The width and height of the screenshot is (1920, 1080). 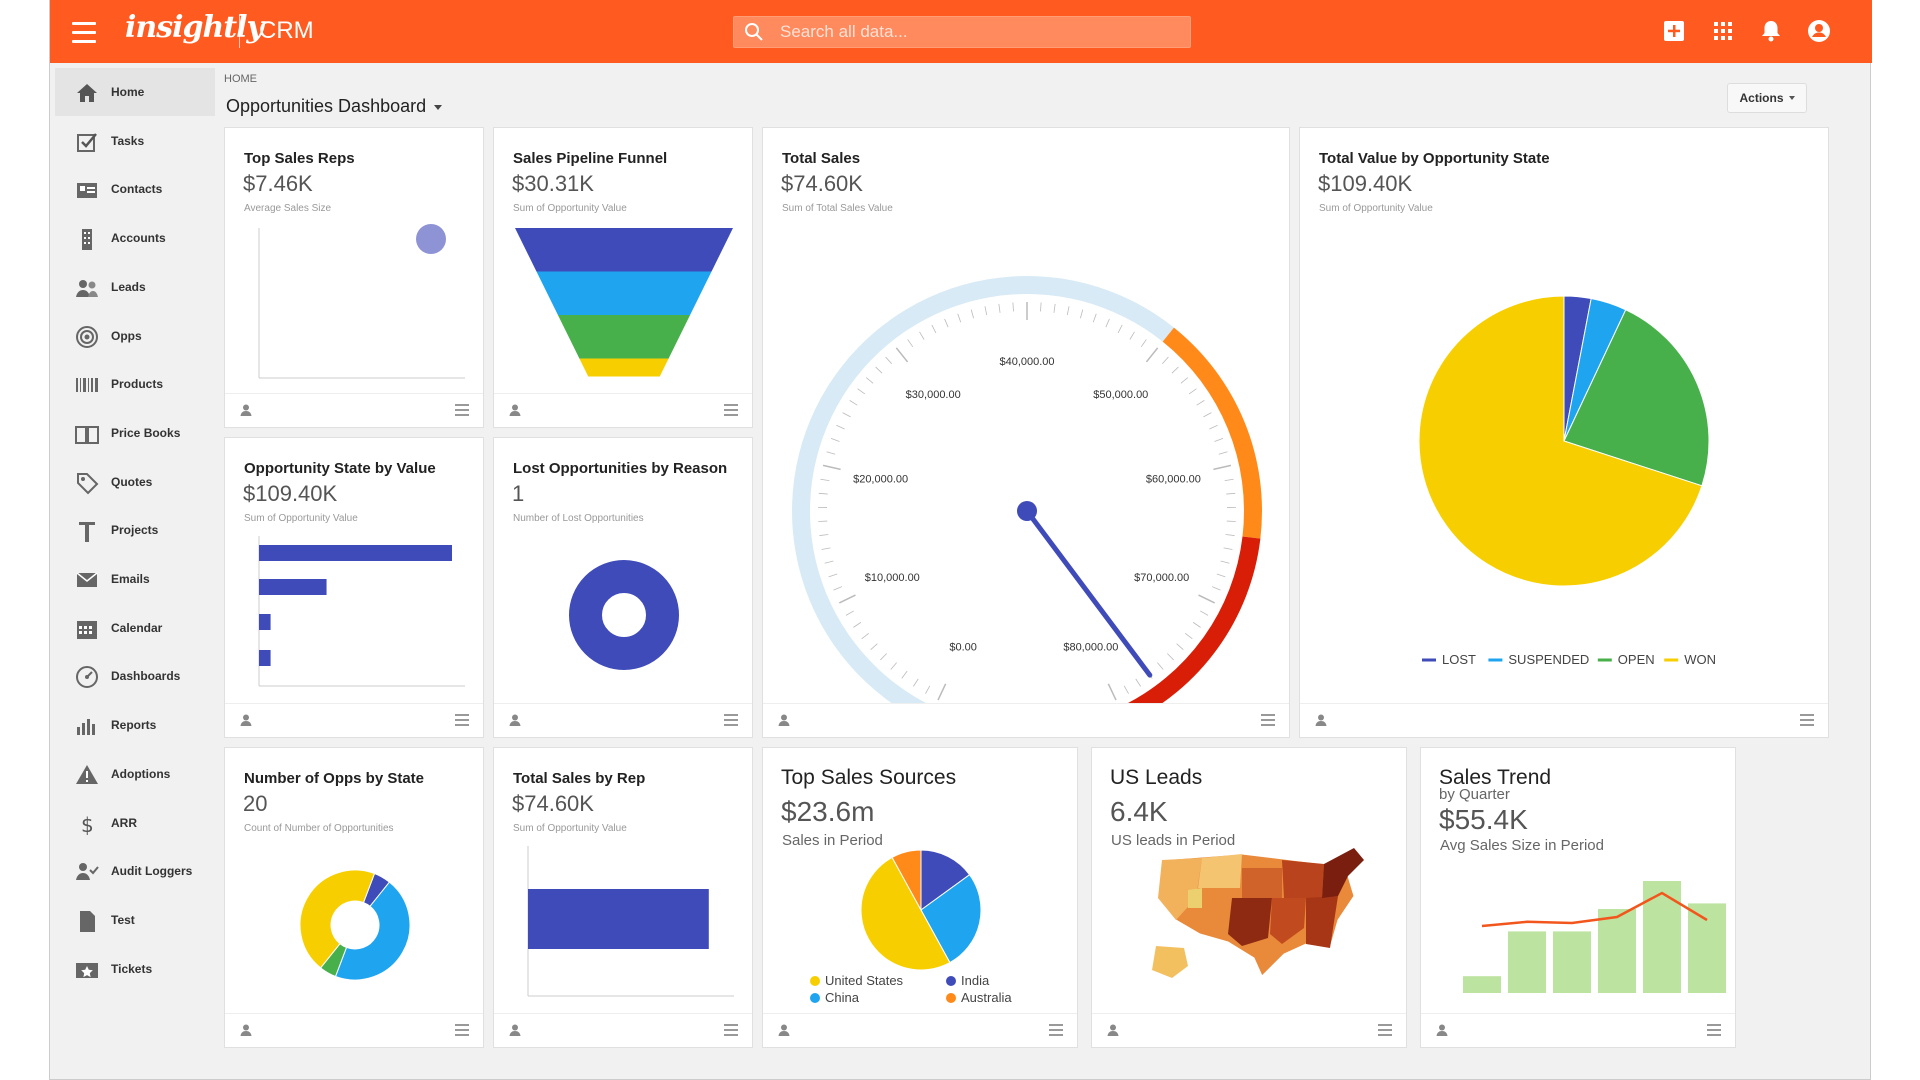 What do you see at coordinates (240, 79) in the screenshot?
I see `breadcrumb: HOME` at bounding box center [240, 79].